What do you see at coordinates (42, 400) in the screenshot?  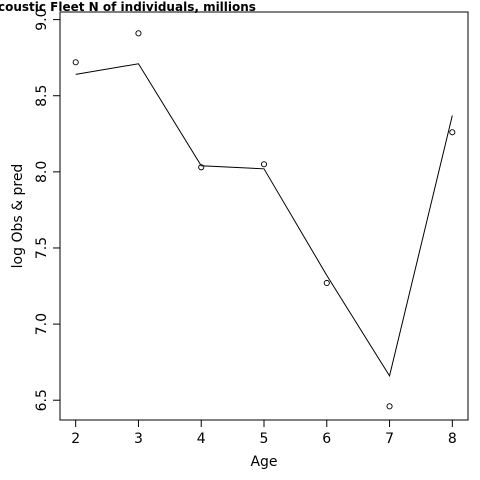 I see `y-tick-label: 6.5` at bounding box center [42, 400].